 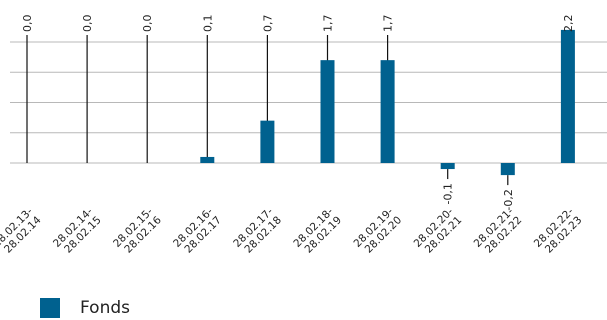 I want to click on category-label: 28.02.16-28.02.17, so click(x=197, y=231).